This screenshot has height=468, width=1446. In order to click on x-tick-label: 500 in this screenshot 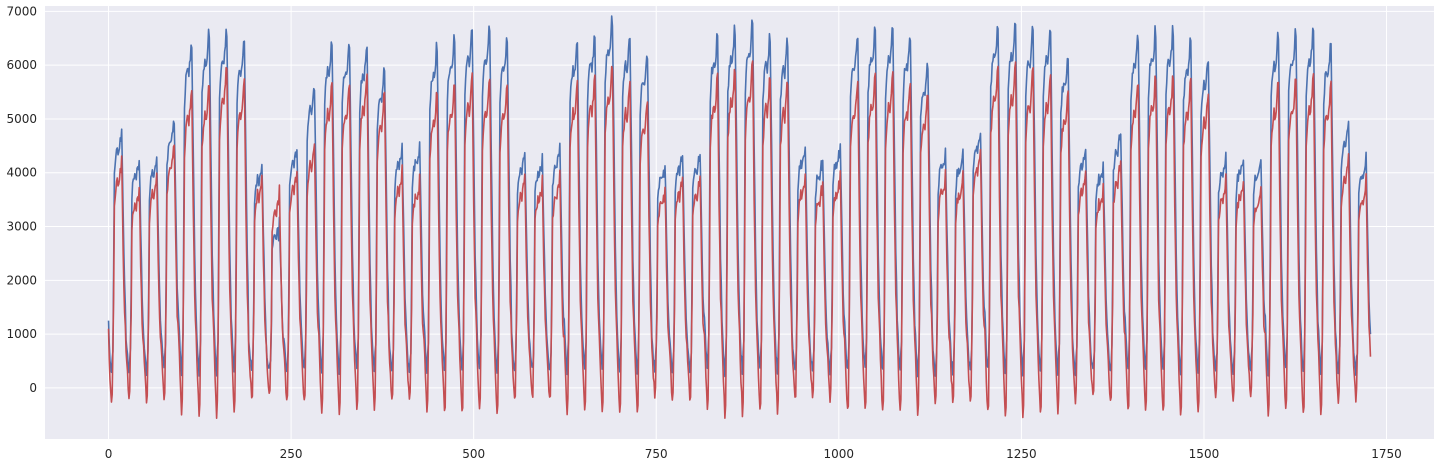, I will do `click(473, 454)`.